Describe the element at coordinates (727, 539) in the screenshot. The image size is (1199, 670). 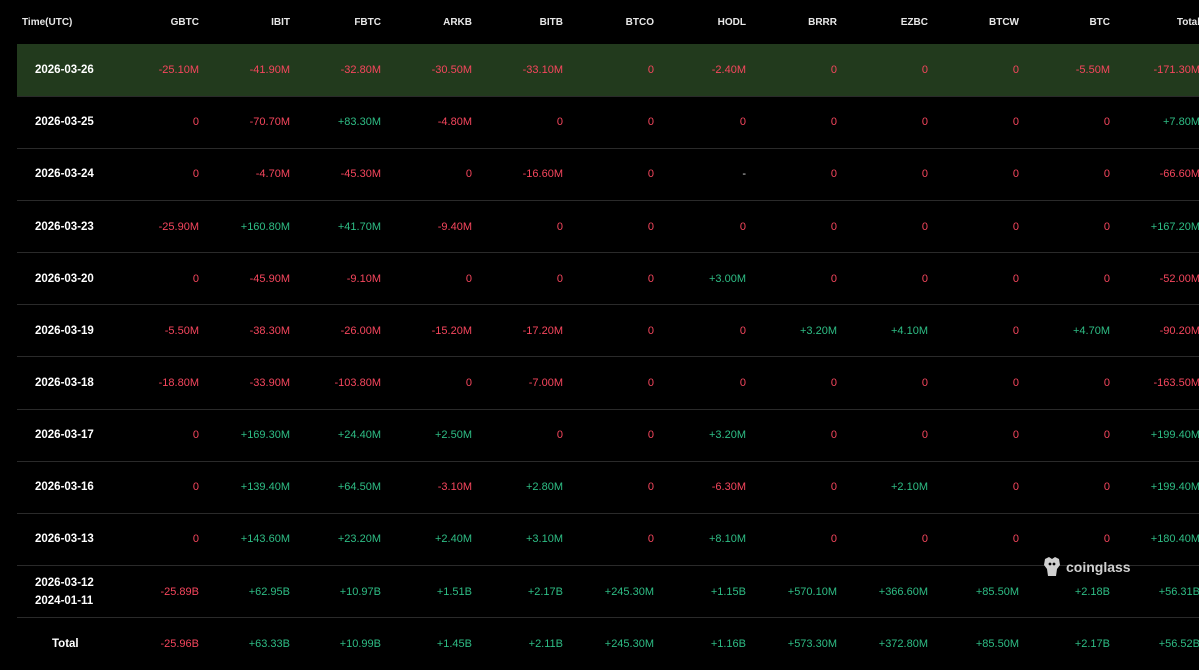
I see `flow-cell-hodl: +8.10M` at that location.